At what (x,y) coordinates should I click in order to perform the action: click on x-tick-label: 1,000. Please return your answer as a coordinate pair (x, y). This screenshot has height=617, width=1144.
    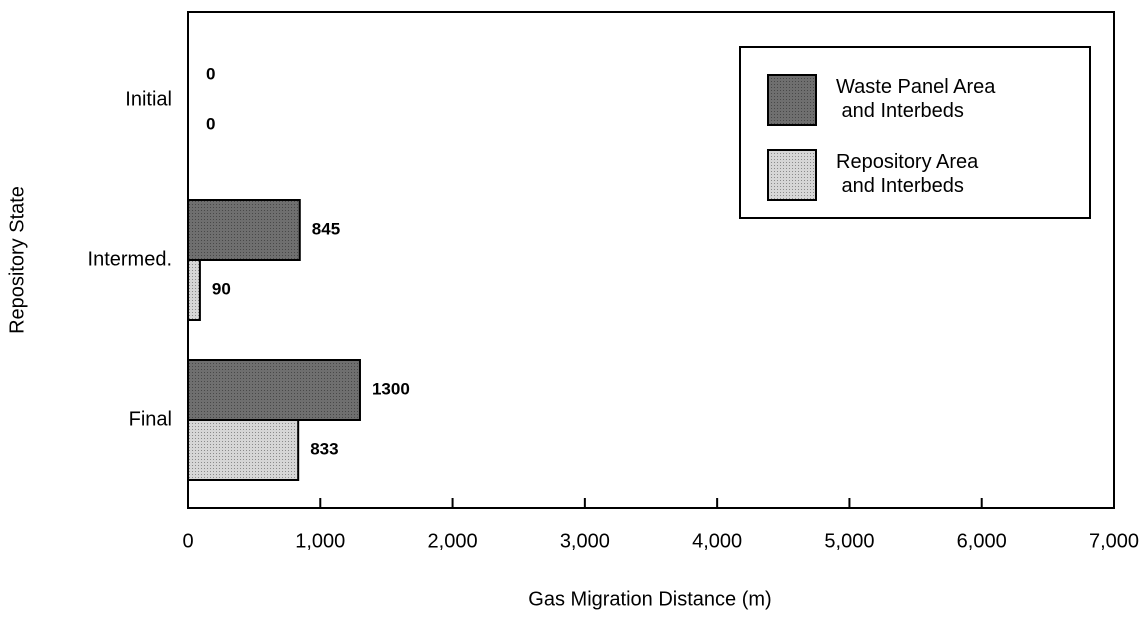
    Looking at the image, I should click on (320, 541).